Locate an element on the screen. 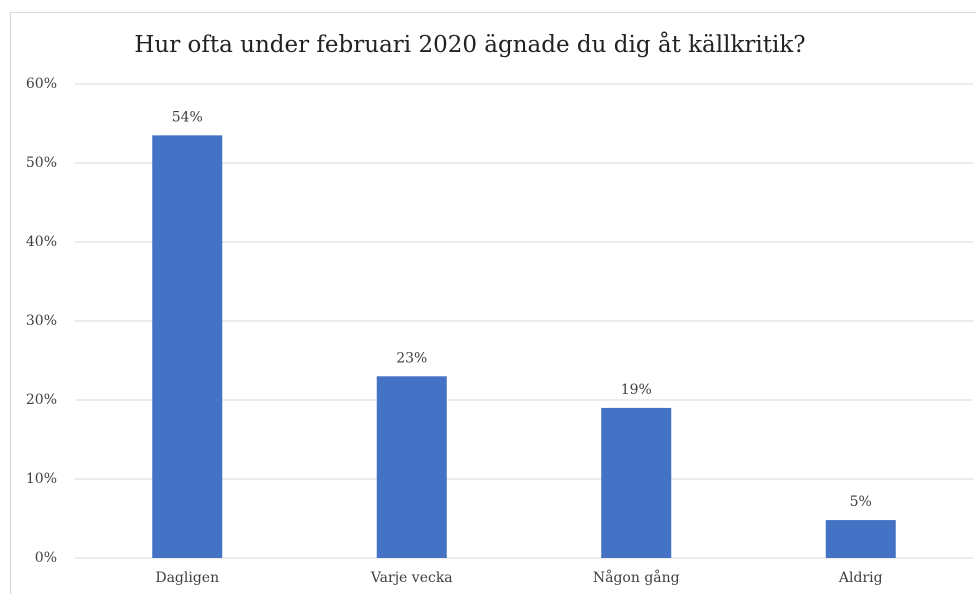  y-tick-label: 30% is located at coordinates (41, 321).